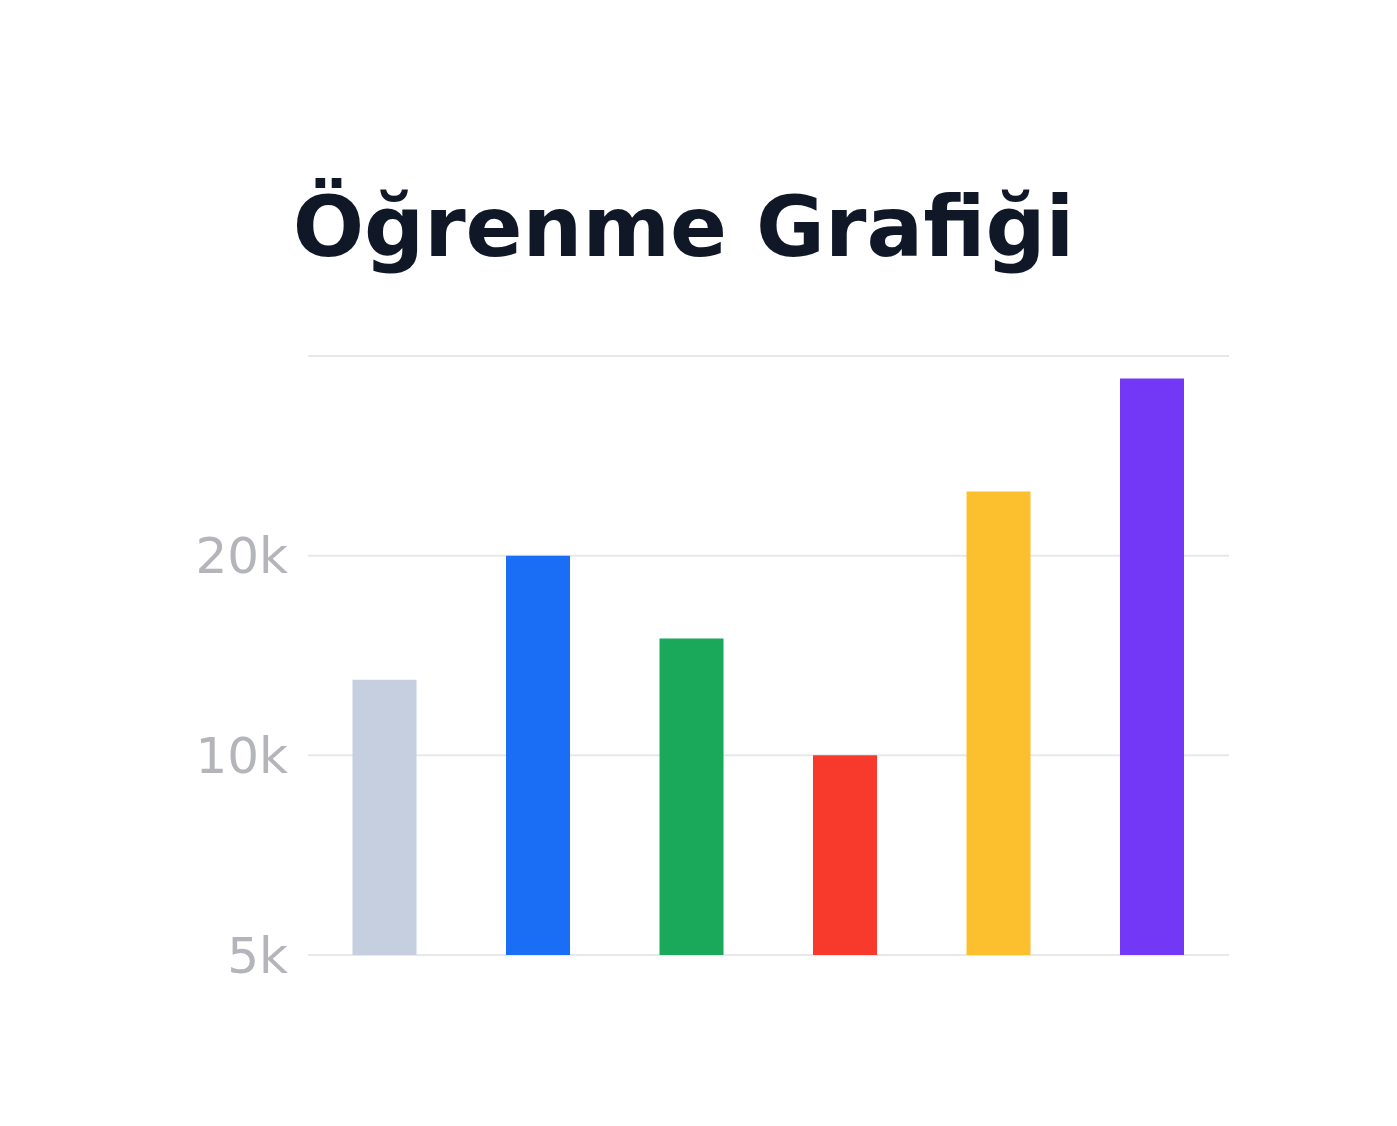 This screenshot has height=1126, width=1397. Describe the element at coordinates (683, 227) in the screenshot. I see `chart-title: Öğrenme Grafiği` at that location.